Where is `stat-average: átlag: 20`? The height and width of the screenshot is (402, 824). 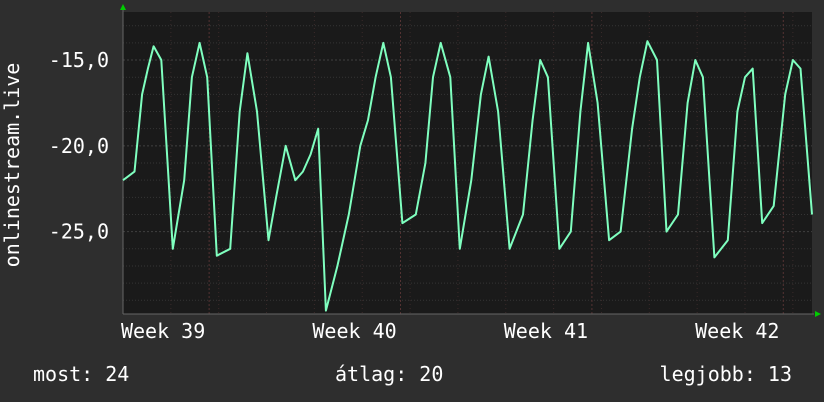 stat-average: átlag: 20 is located at coordinates (389, 374).